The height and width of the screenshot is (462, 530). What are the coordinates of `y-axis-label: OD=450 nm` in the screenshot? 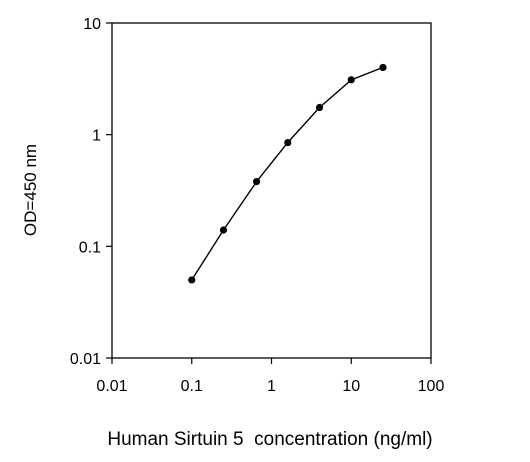 It's located at (30, 190).